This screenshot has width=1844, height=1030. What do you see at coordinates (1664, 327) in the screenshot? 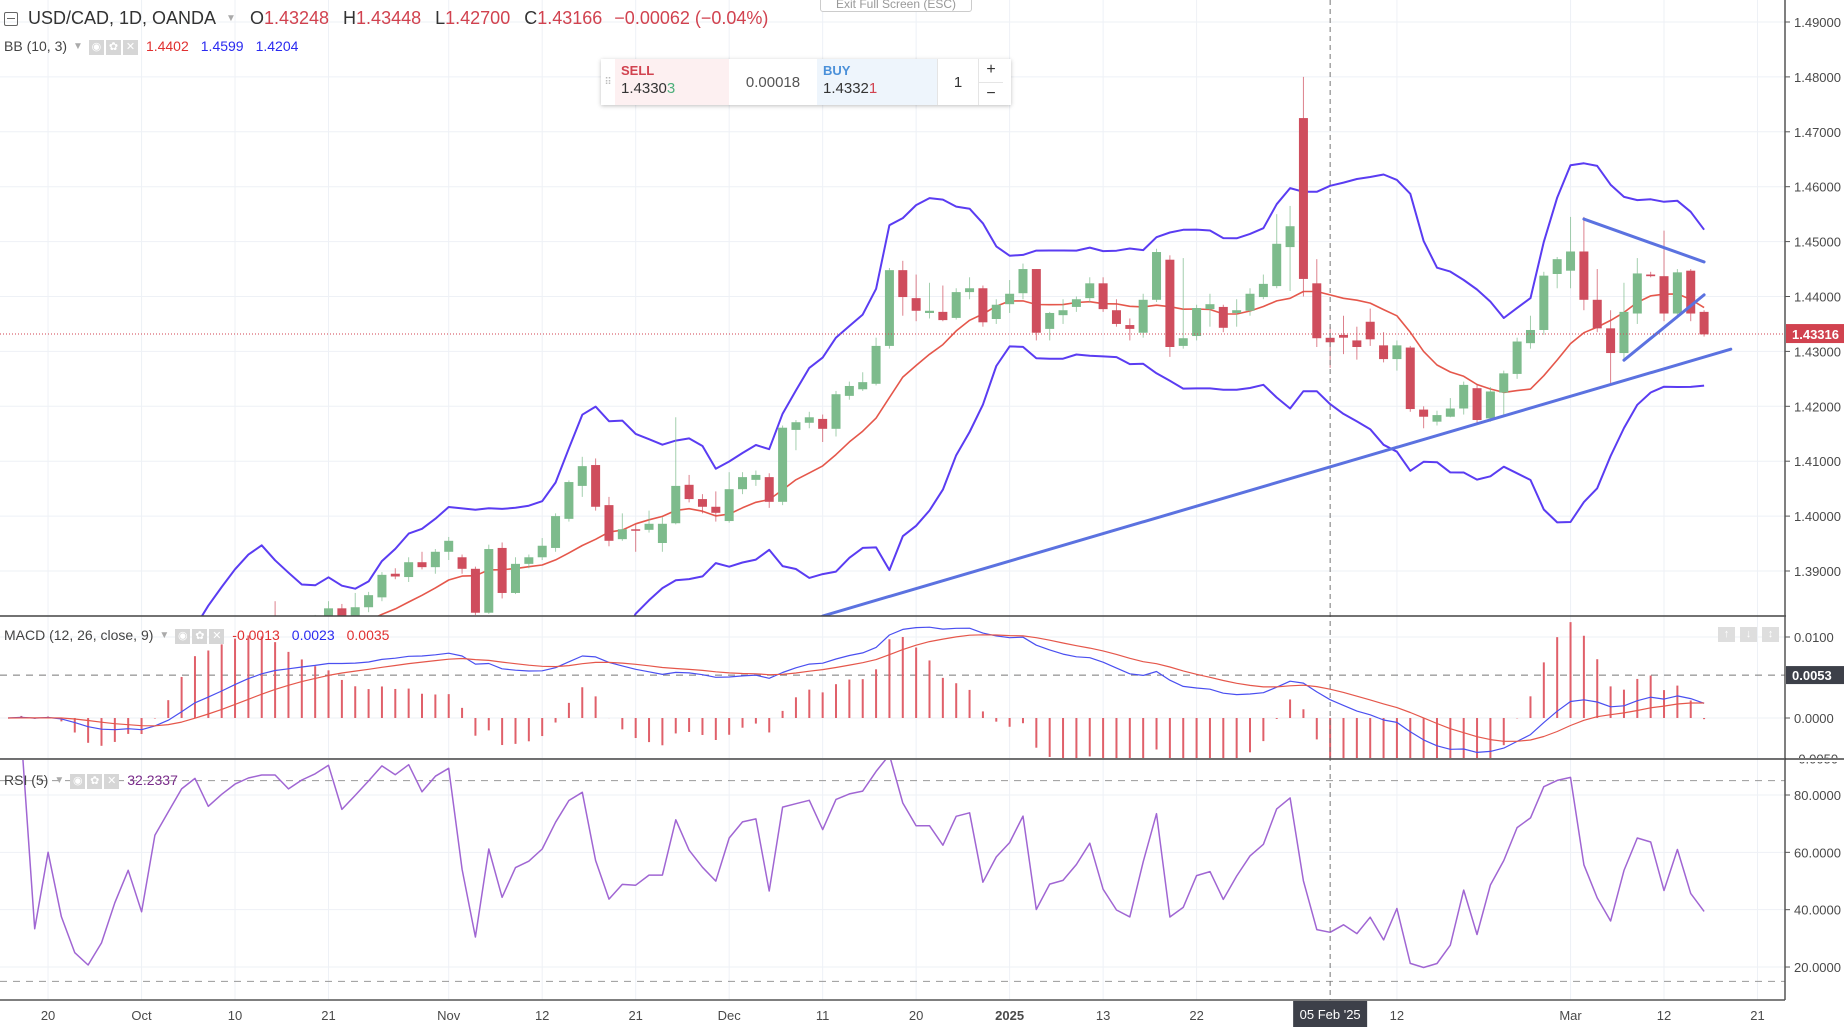
I see `wedge-lower-line` at bounding box center [1664, 327].